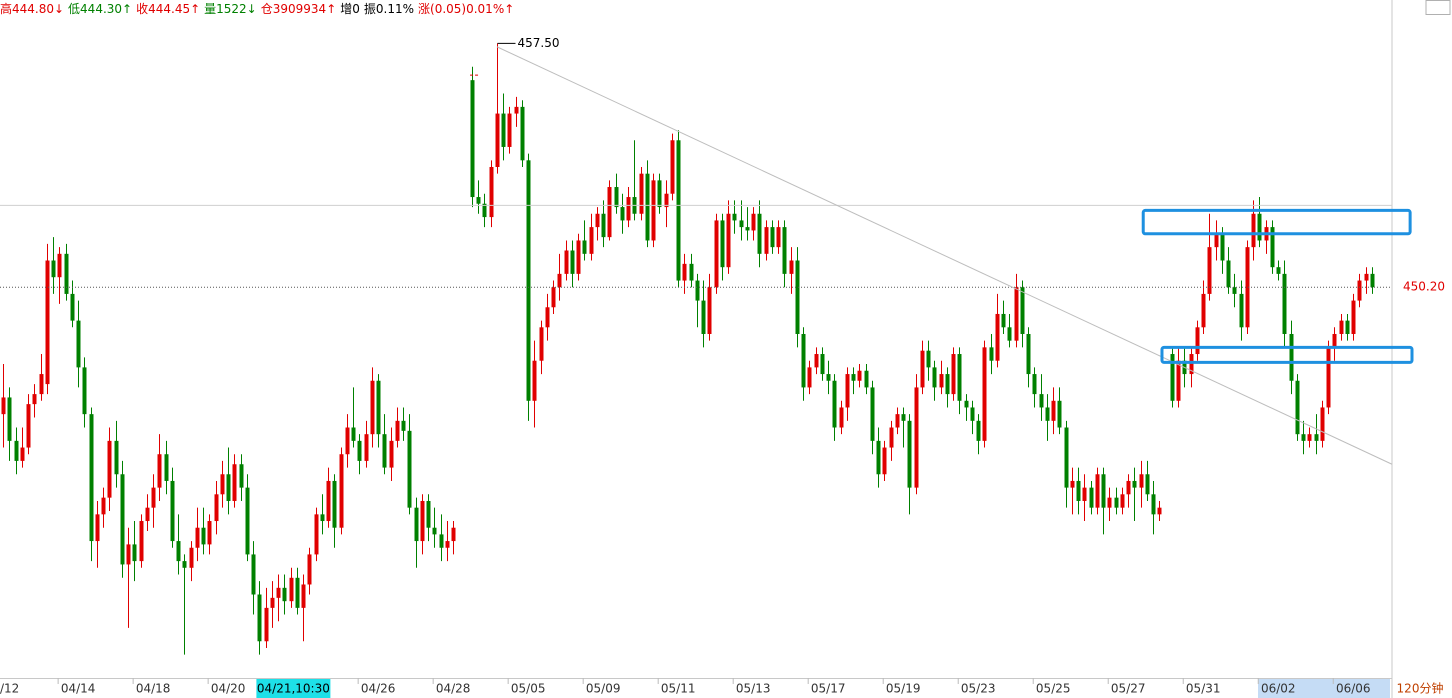 The width and height of the screenshot is (1452, 698). Describe the element at coordinates (466, 8) in the screenshot. I see `header-item: 涨(0.05)0.01%↑` at that location.